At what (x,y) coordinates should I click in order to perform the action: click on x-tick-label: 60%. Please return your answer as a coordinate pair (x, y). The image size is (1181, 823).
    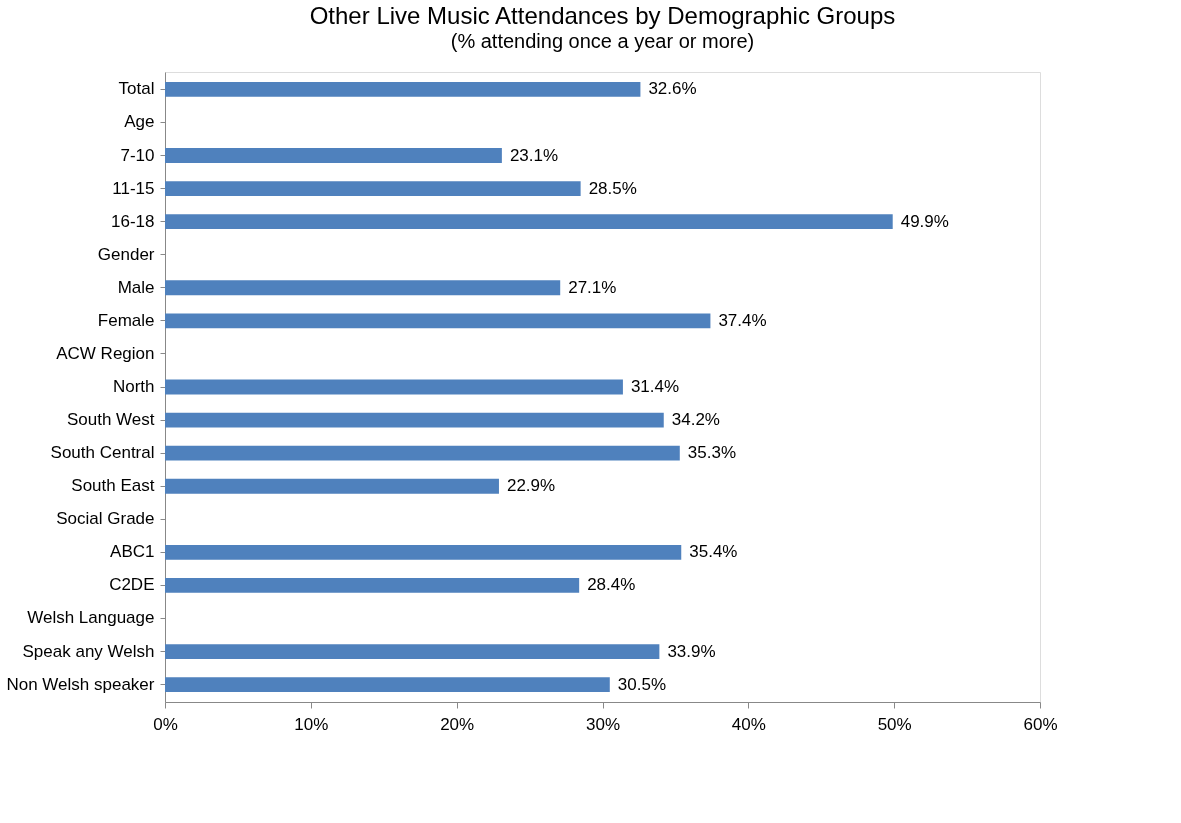
    Looking at the image, I should click on (1040, 724).